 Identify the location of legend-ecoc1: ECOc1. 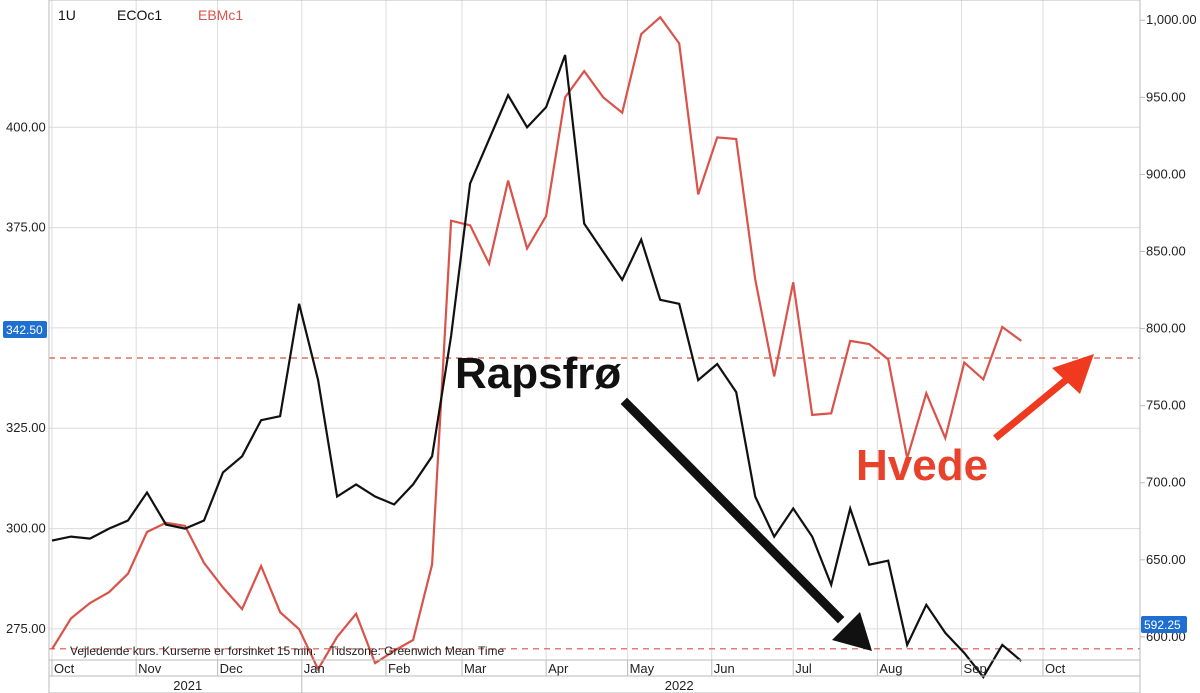
(139, 15).